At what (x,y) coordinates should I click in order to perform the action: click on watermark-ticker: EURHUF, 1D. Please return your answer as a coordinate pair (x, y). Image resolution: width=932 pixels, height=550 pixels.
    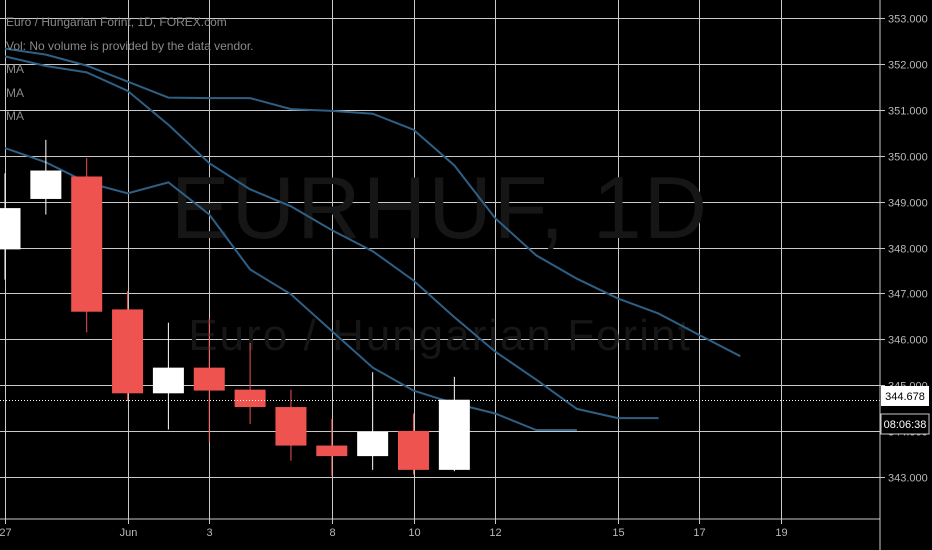
    Looking at the image, I should click on (440, 207).